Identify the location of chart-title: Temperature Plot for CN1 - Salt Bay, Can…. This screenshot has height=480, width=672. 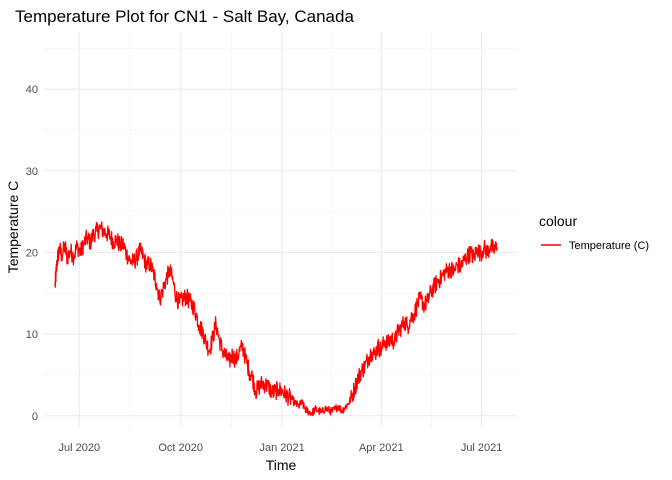
(184, 16).